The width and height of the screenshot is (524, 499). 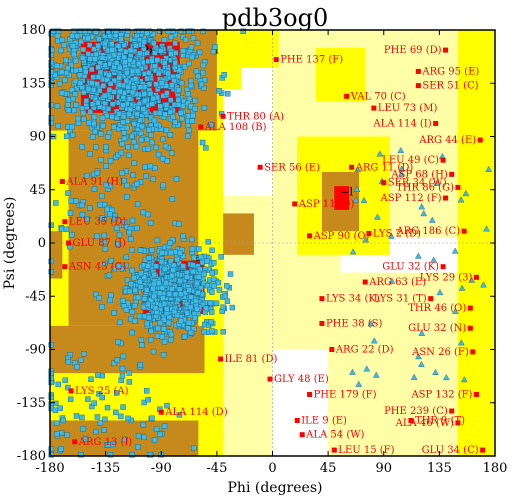 What do you see at coordinates (148, 50) in the screenshot?
I see `region-glyph: b` at bounding box center [148, 50].